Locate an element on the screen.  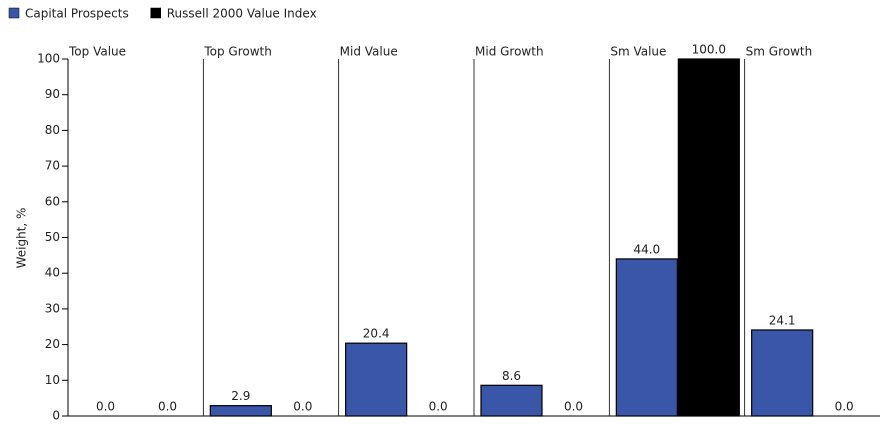
value-label: 2.9 is located at coordinates (240, 396).